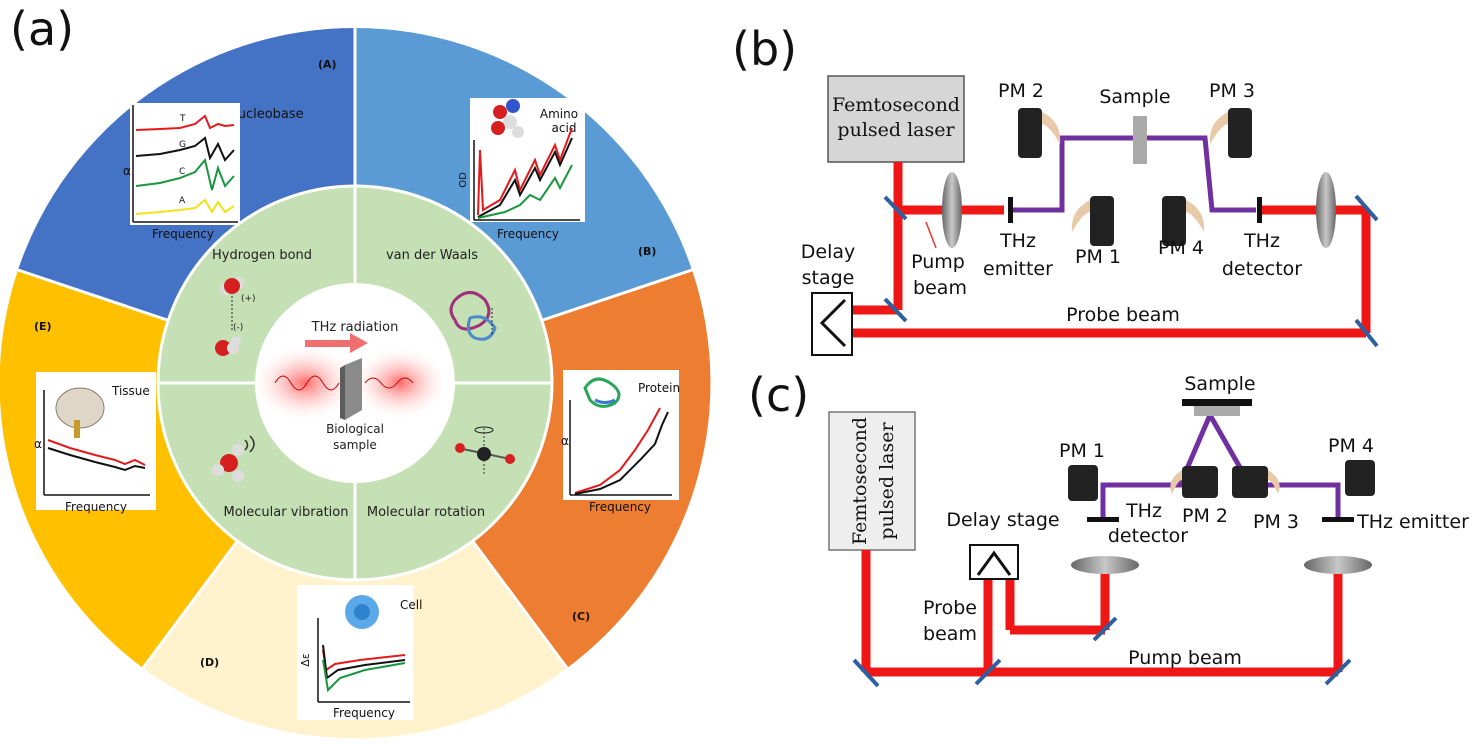 Image resolution: width=1474 pixels, height=744 pixels. What do you see at coordinates (1102, 613) in the screenshot?
I see `c-laser-beams` at bounding box center [1102, 613].